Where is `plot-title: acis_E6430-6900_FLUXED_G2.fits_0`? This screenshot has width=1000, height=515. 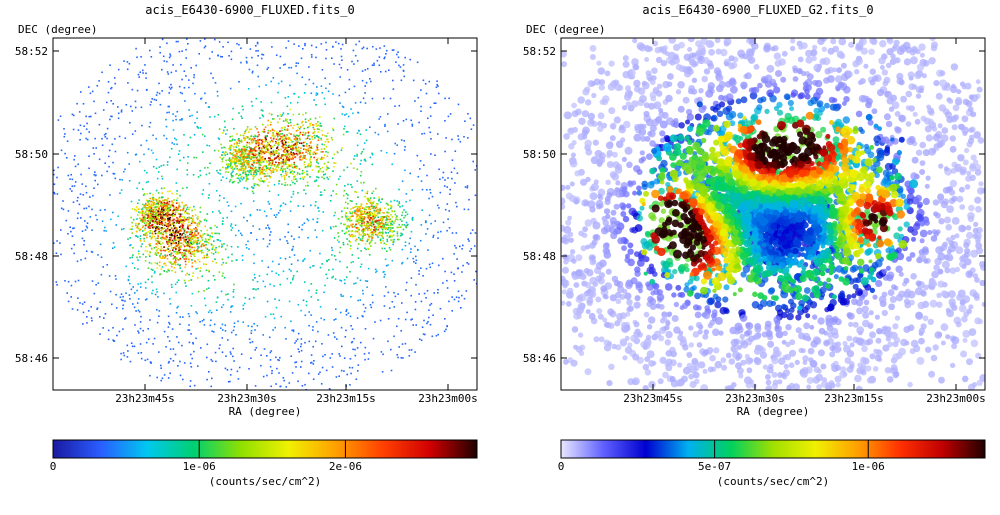
plot-title: acis_E6430-6900_FLUXED_G2.fits_0 is located at coordinates (757, 10).